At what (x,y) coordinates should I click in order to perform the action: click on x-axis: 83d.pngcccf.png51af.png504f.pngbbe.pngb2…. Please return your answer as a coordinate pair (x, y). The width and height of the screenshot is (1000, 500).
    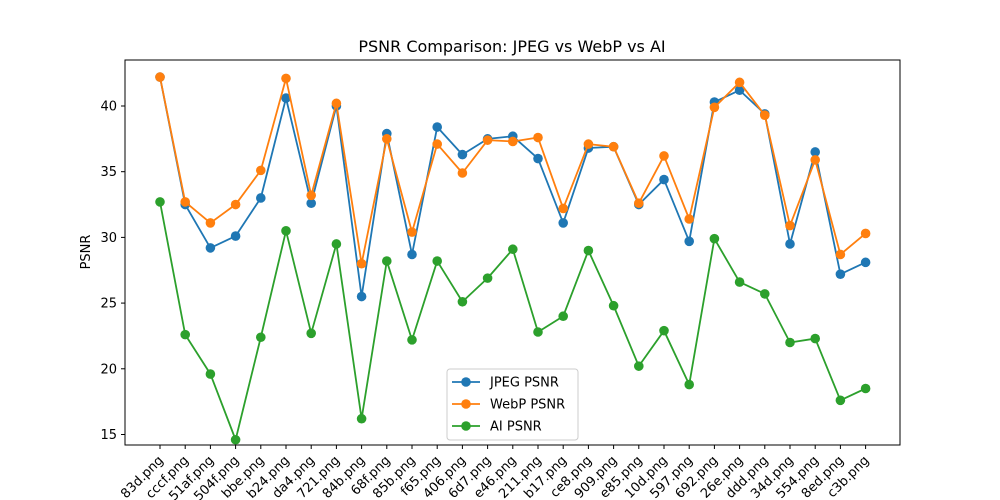
    Looking at the image, I should click on (495, 472).